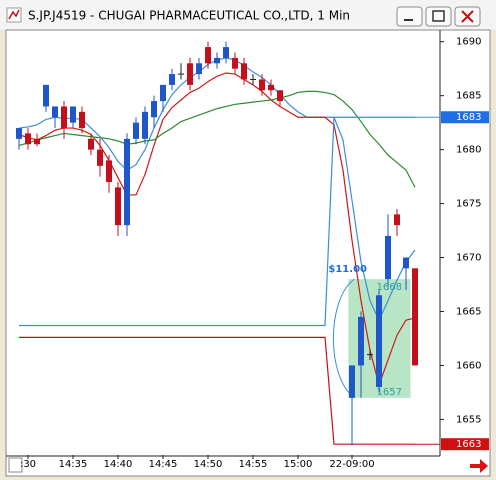  I want to click on y-tick-label: 1680, so click(468, 150).